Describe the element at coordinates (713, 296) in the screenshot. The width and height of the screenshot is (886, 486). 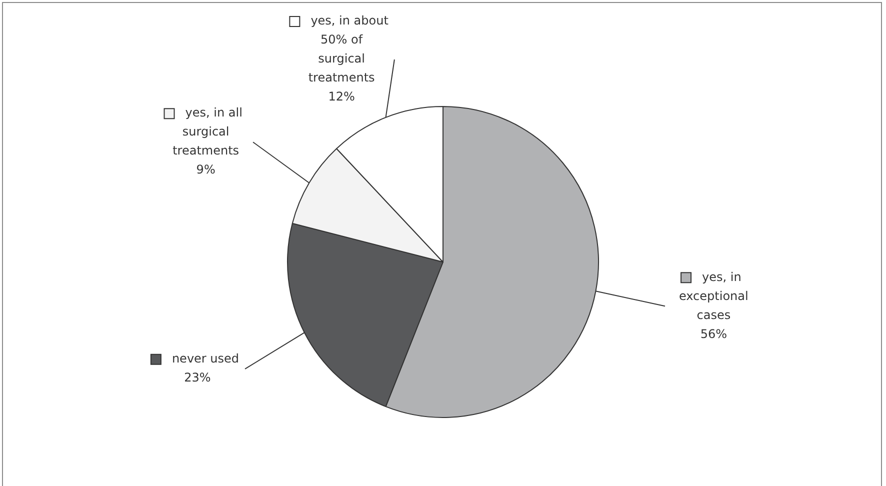
I see `legend-label: yes, in exceptional cases` at that location.